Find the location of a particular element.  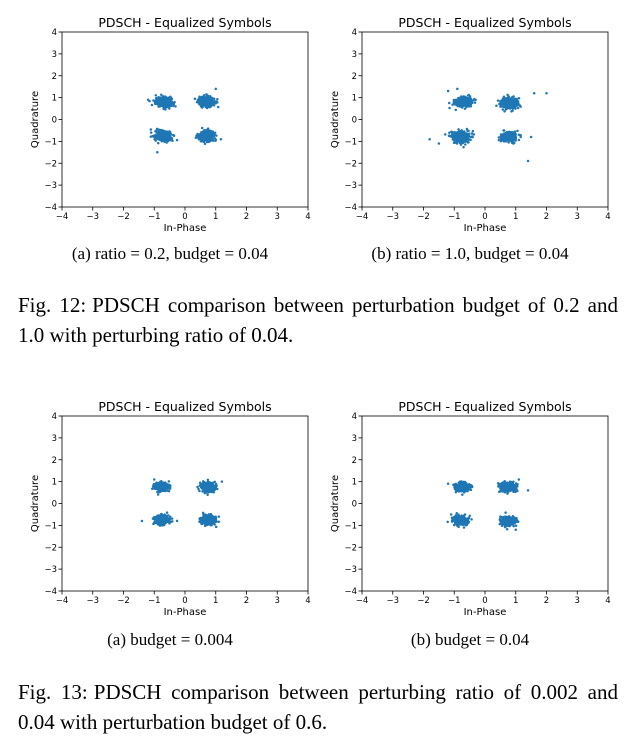

scatter-points is located at coordinates (184, 120).